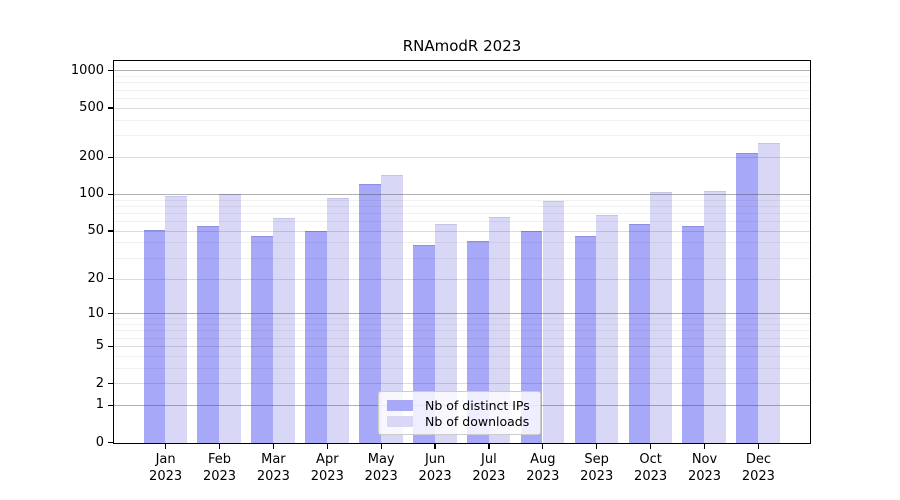 Image resolution: width=900 pixels, height=500 pixels. I want to click on x-tick-mark-feb, so click(219, 446).